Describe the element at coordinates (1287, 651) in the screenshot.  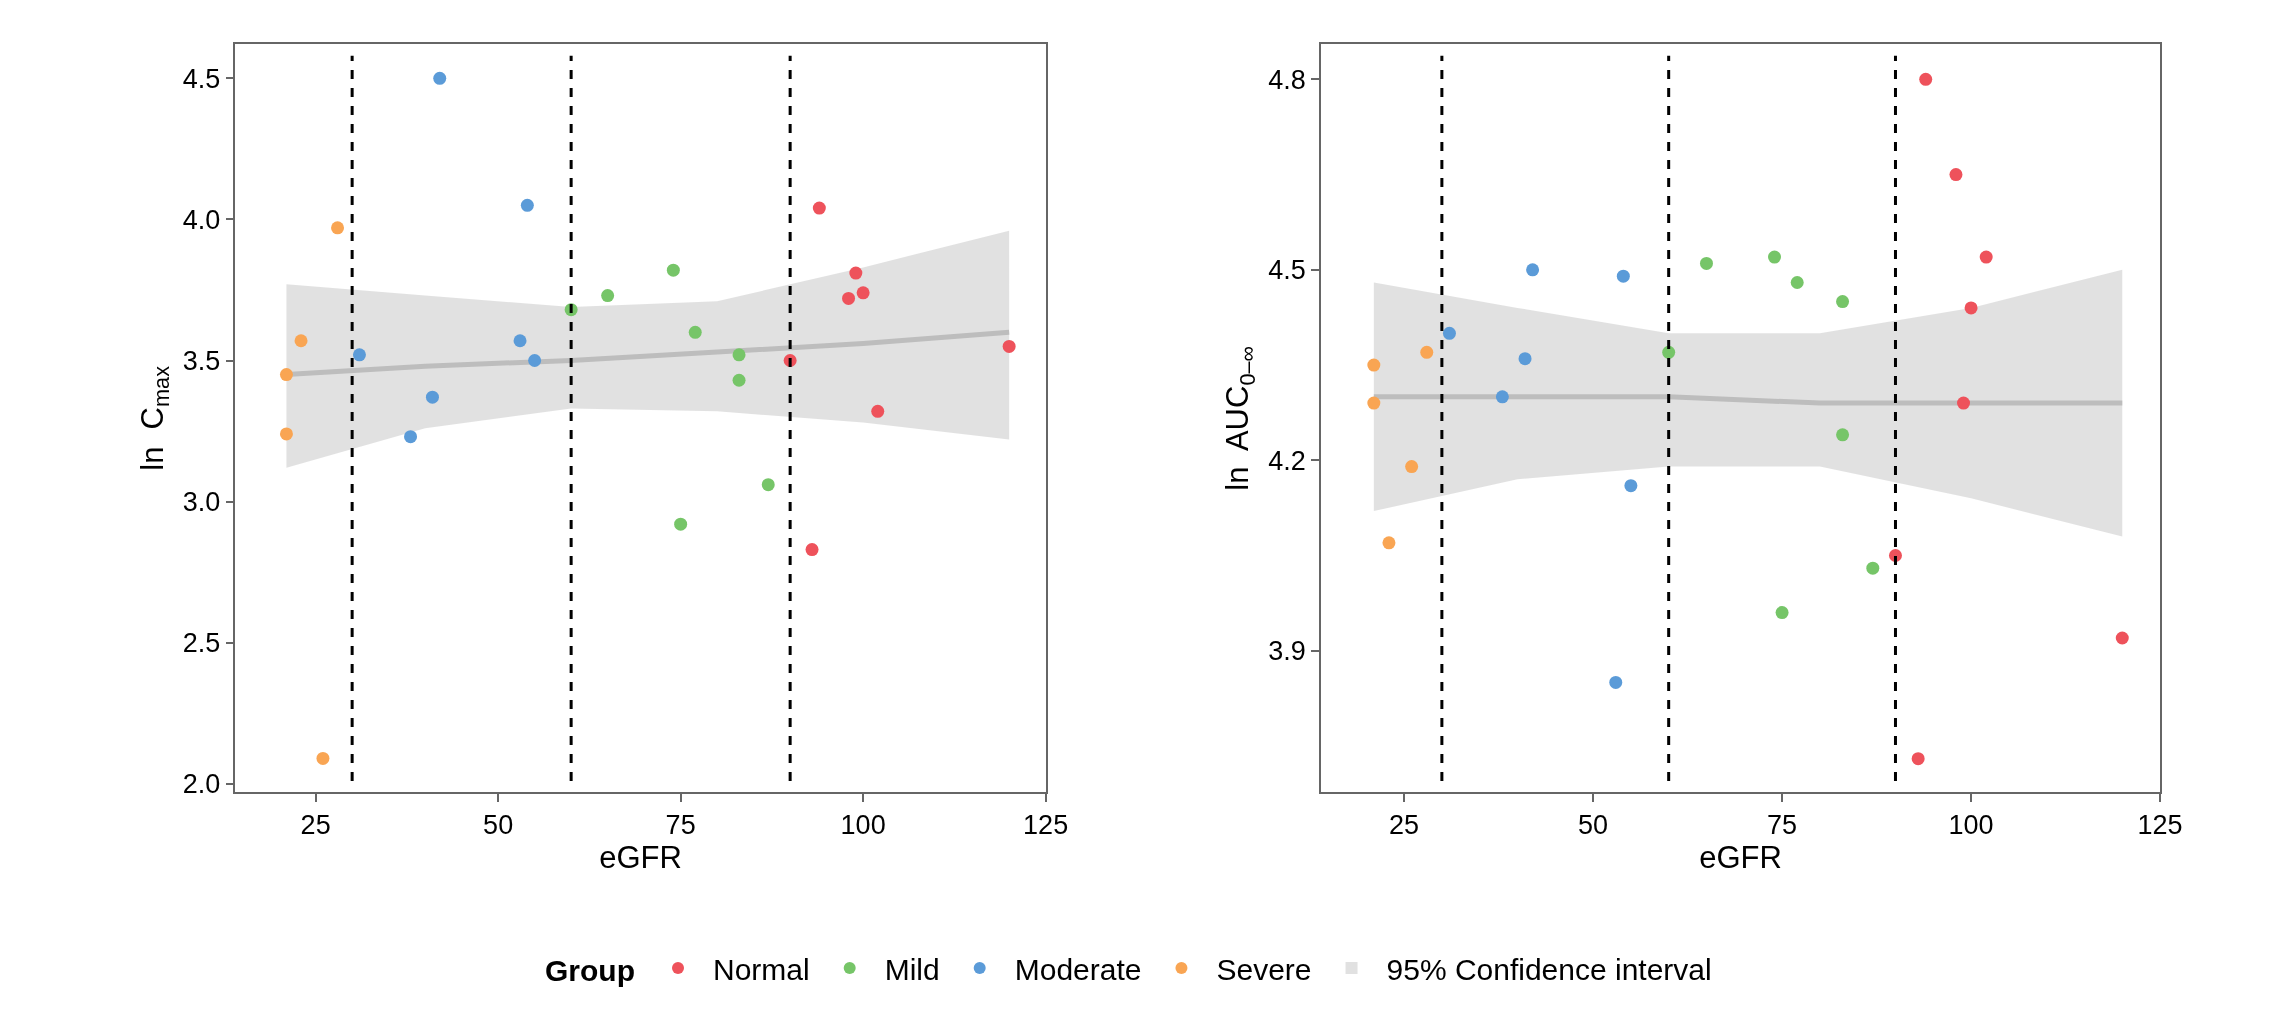
I see `y-tick-label: 3.9` at that location.